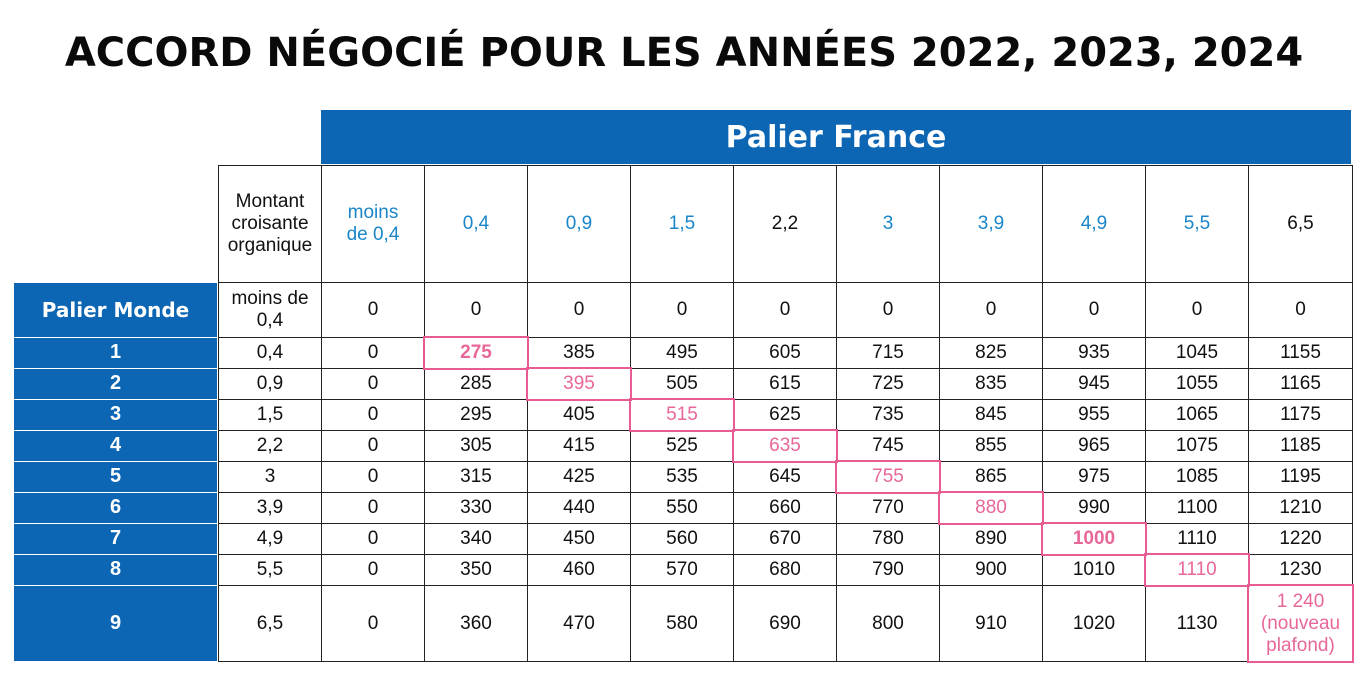 Image resolution: width=1368 pixels, height=681 pixels. What do you see at coordinates (888, 224) in the screenshot?
I see `france-level-header: 3` at bounding box center [888, 224].